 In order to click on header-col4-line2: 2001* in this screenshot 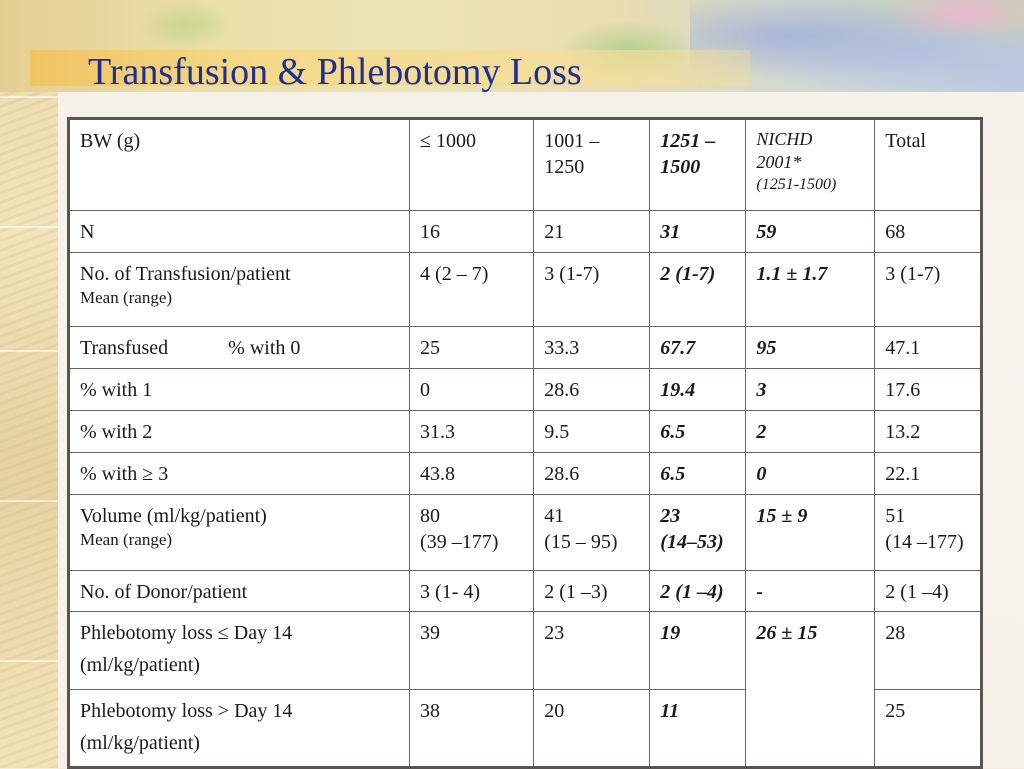, I will do `click(779, 162)`.